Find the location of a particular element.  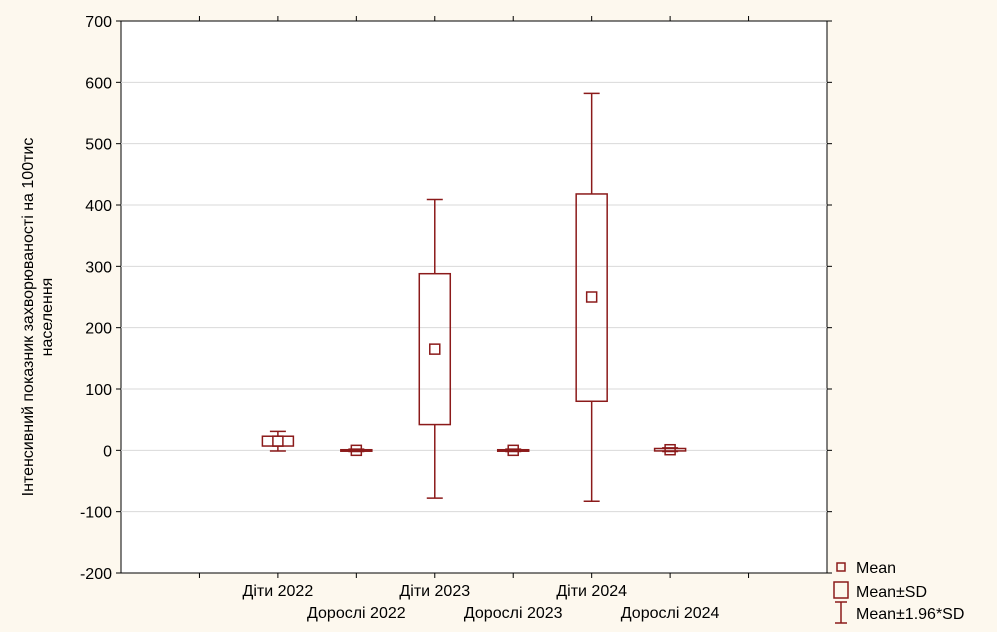

y-tick-label: 600 is located at coordinates (98, 83).